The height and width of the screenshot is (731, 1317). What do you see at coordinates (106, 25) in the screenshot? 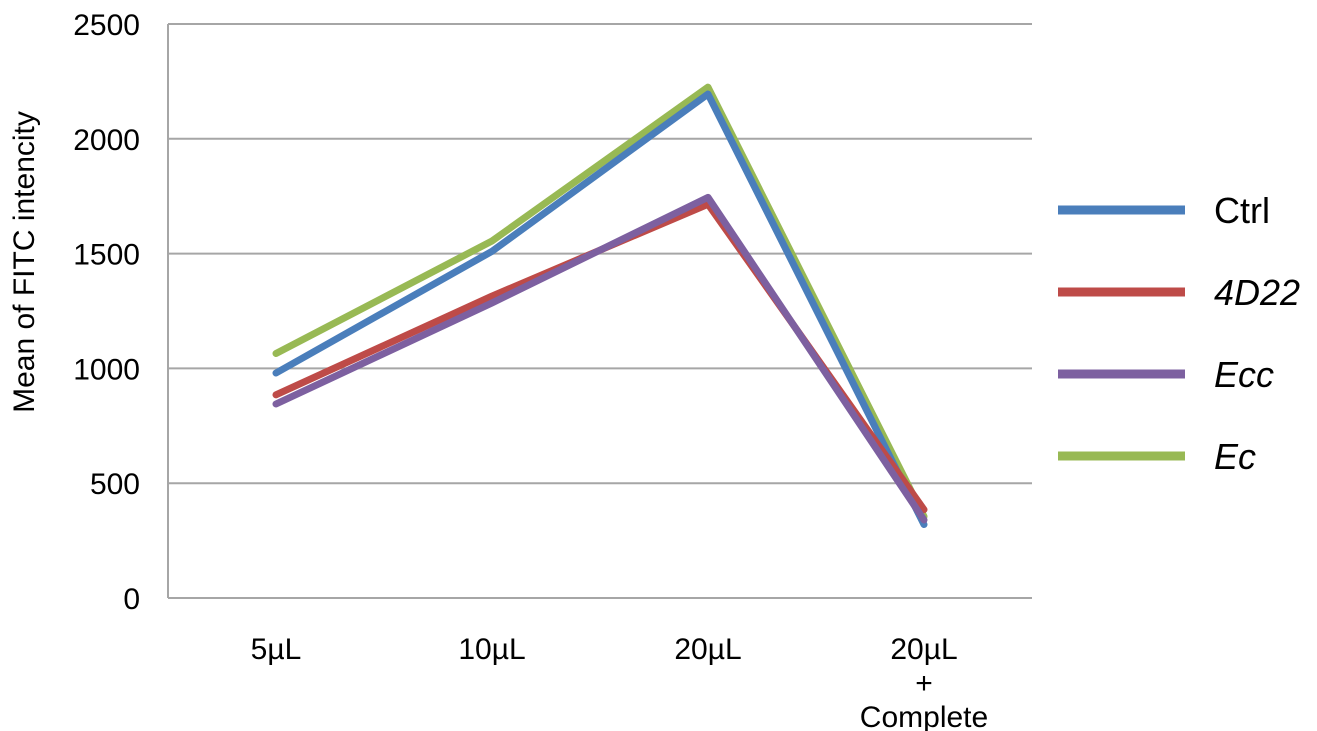
I see `y-tick-label: 2500` at bounding box center [106, 25].